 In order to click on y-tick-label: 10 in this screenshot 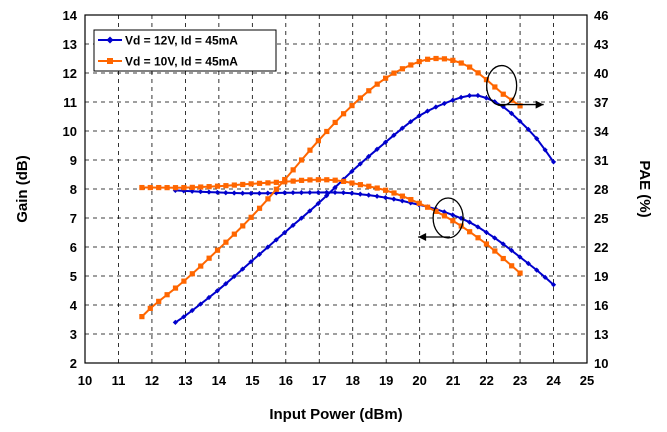, I will do `click(70, 131)`.